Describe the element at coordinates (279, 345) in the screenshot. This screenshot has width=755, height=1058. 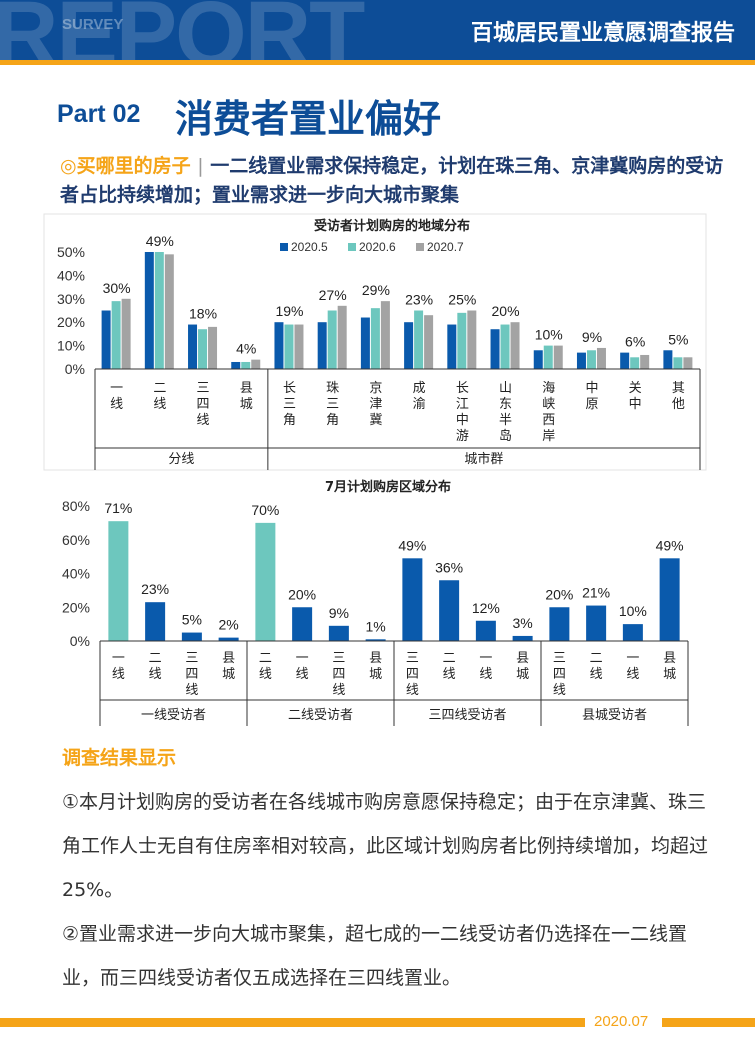
I see `bar-2020.5-长三角` at that location.